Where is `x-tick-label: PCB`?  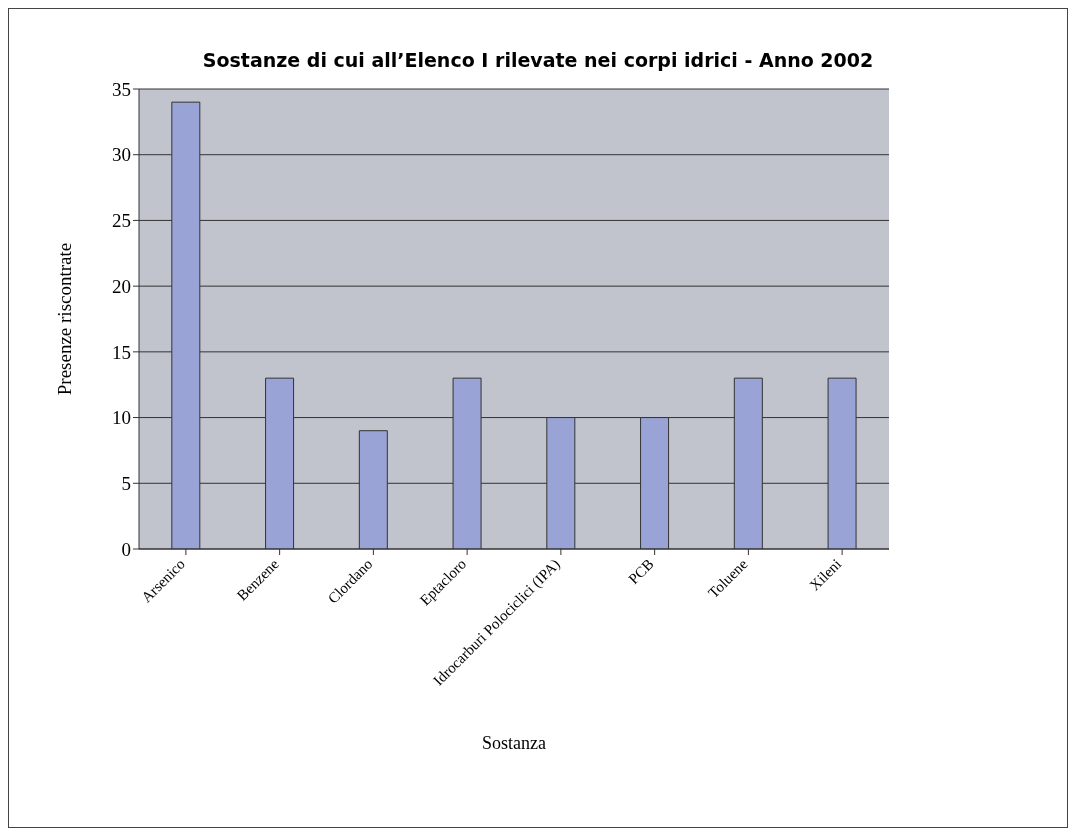
x-tick-label: PCB is located at coordinates (641, 571).